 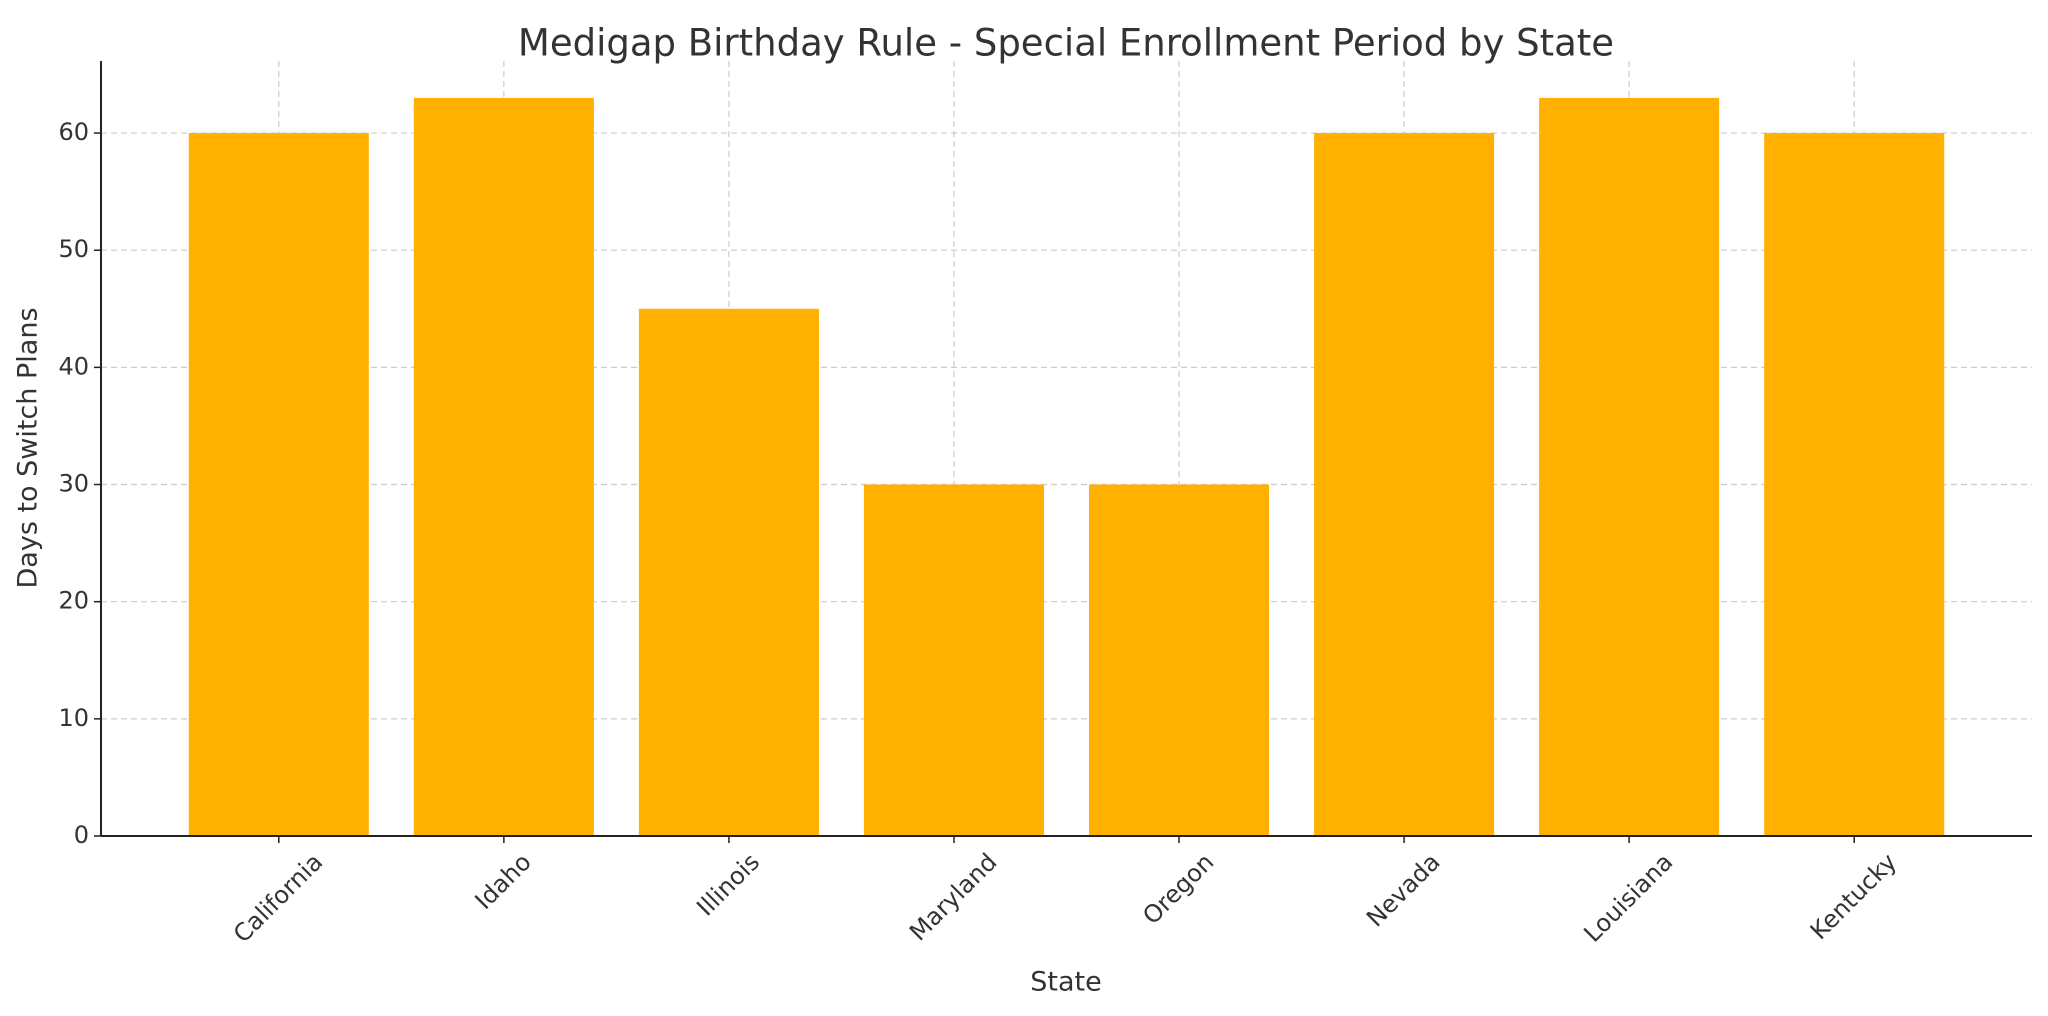 What do you see at coordinates (503, 881) in the screenshot?
I see `x-tick-label: Idaho` at bounding box center [503, 881].